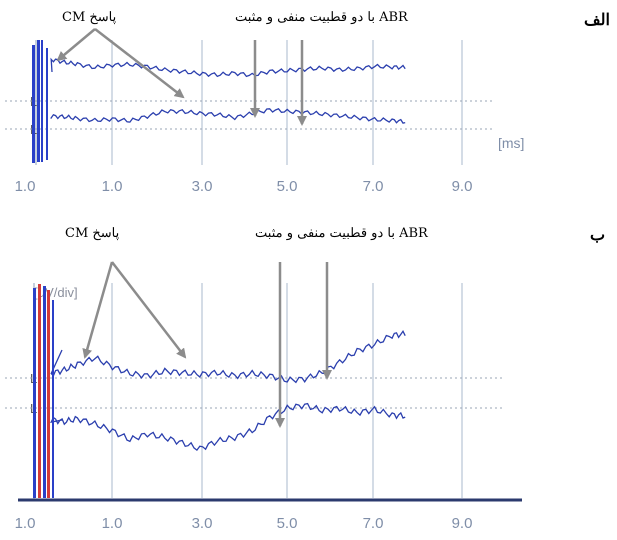  I want to click on annotation-cm-b: پاسخ CM, so click(92, 233).